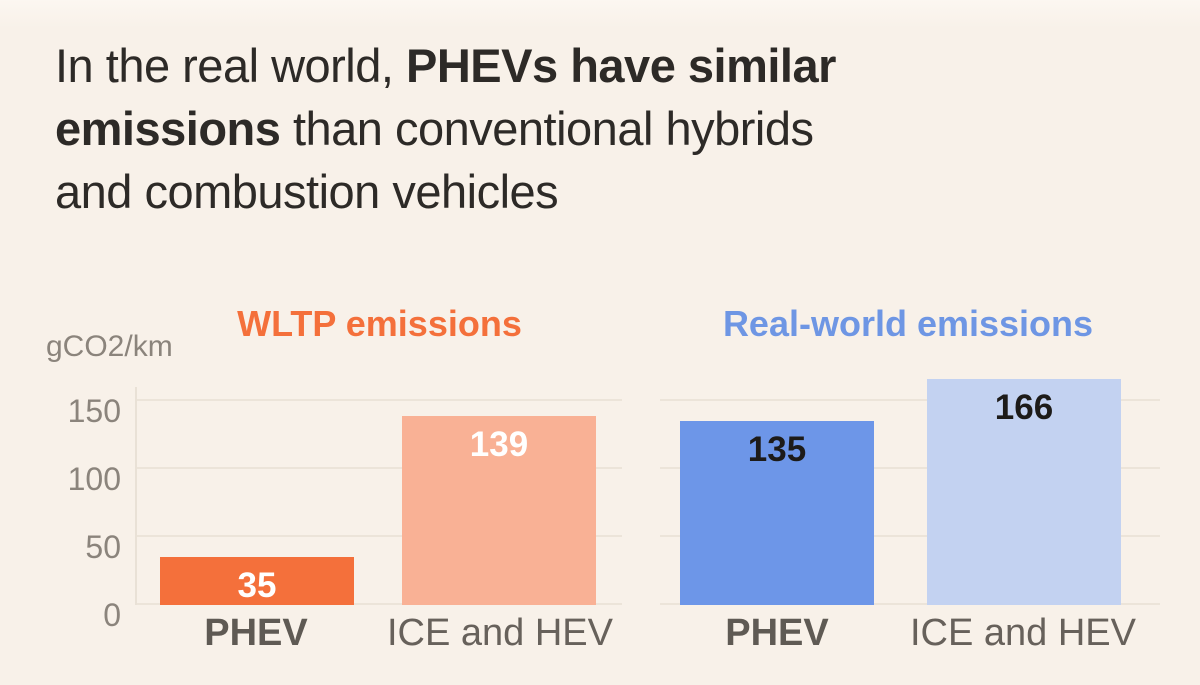 This screenshot has height=685, width=1200. What do you see at coordinates (777, 449) in the screenshot?
I see `bar-value-label: 135` at bounding box center [777, 449].